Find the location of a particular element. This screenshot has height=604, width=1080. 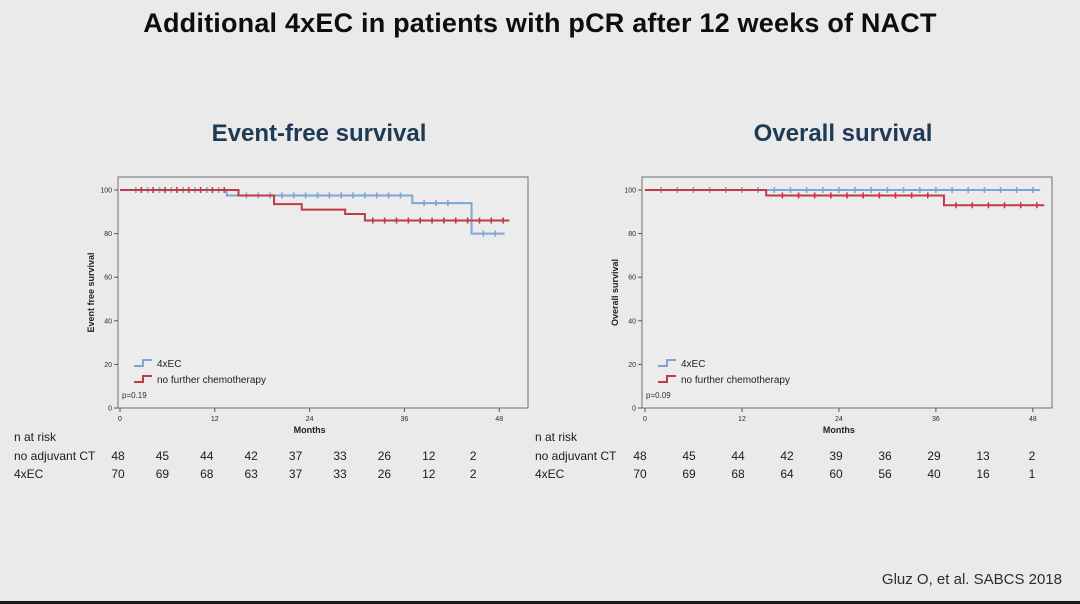

n-at-risk-value: 1 is located at coordinates (1032, 474).